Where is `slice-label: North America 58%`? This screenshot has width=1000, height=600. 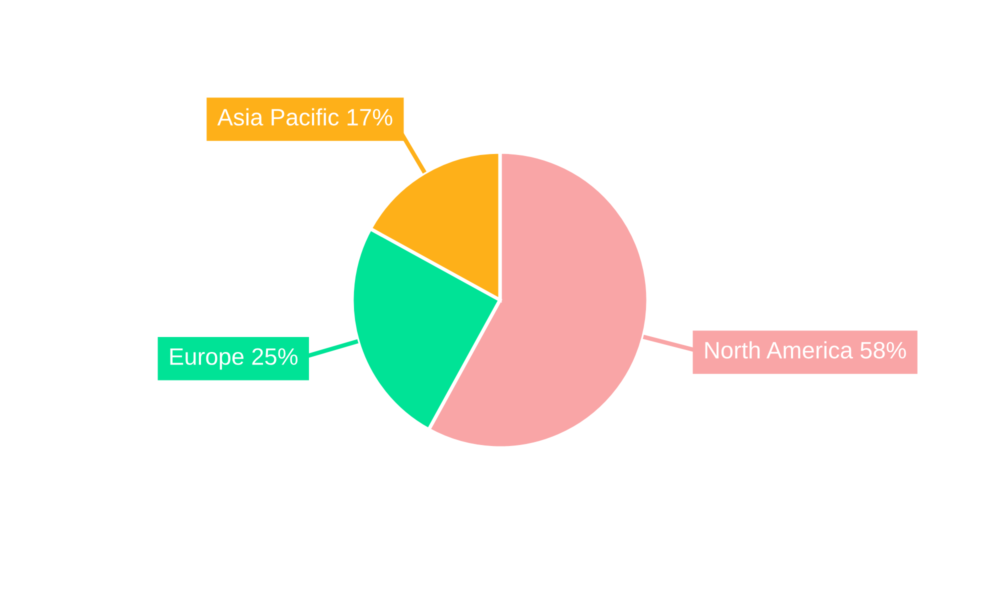 slice-label: North America 58% is located at coordinates (805, 350).